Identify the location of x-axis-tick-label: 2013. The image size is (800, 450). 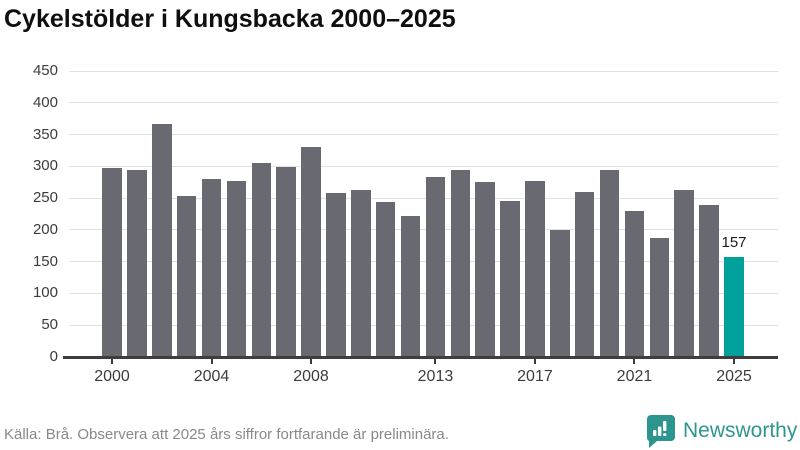
(435, 376).